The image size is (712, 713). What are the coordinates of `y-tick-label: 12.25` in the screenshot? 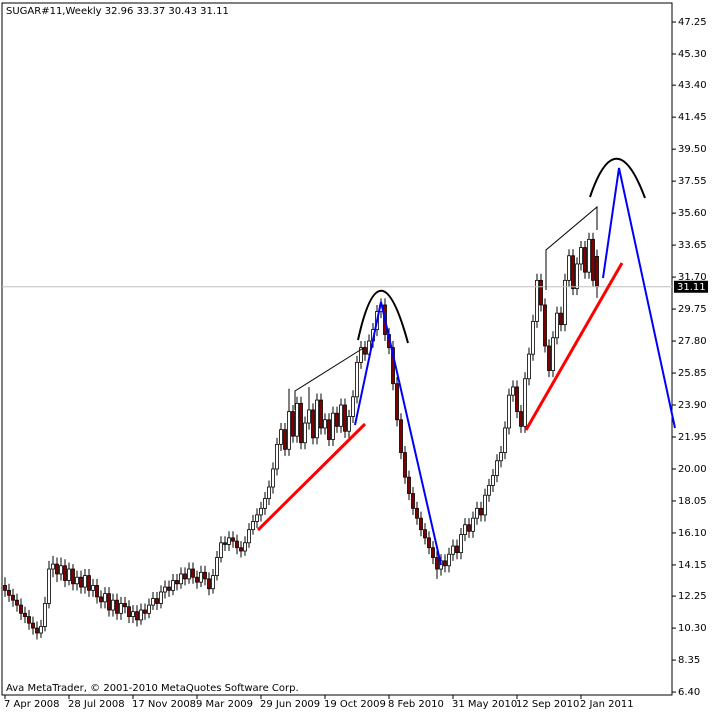 It's located at (692, 596).